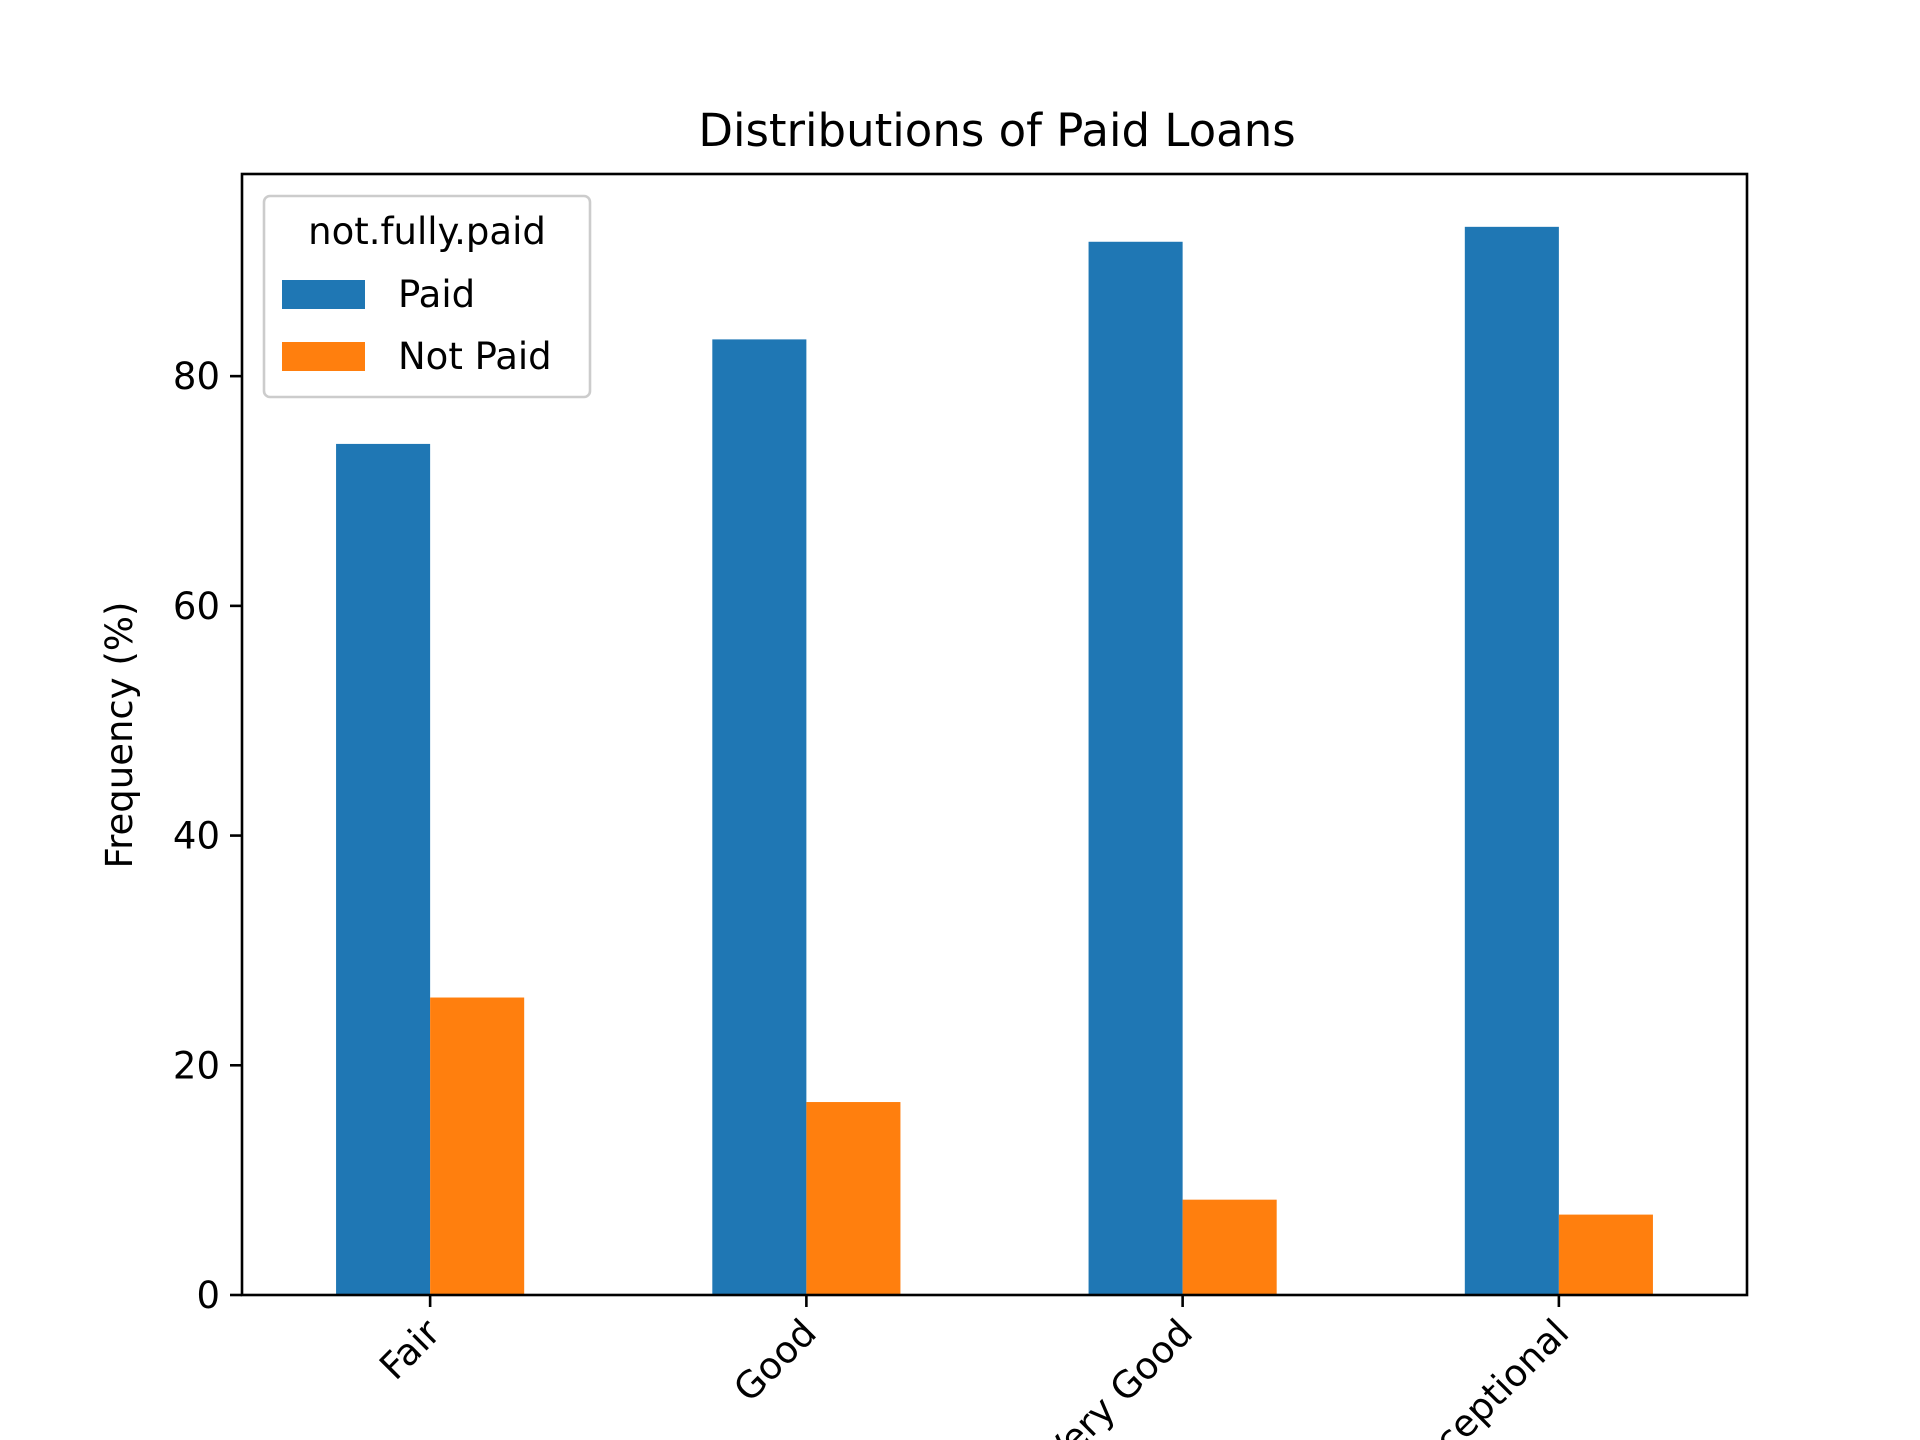 This screenshot has width=1920, height=1440. What do you see at coordinates (1486, 1375) in the screenshot?
I see `x-tick-label-exceptional: Exceptional` at bounding box center [1486, 1375].